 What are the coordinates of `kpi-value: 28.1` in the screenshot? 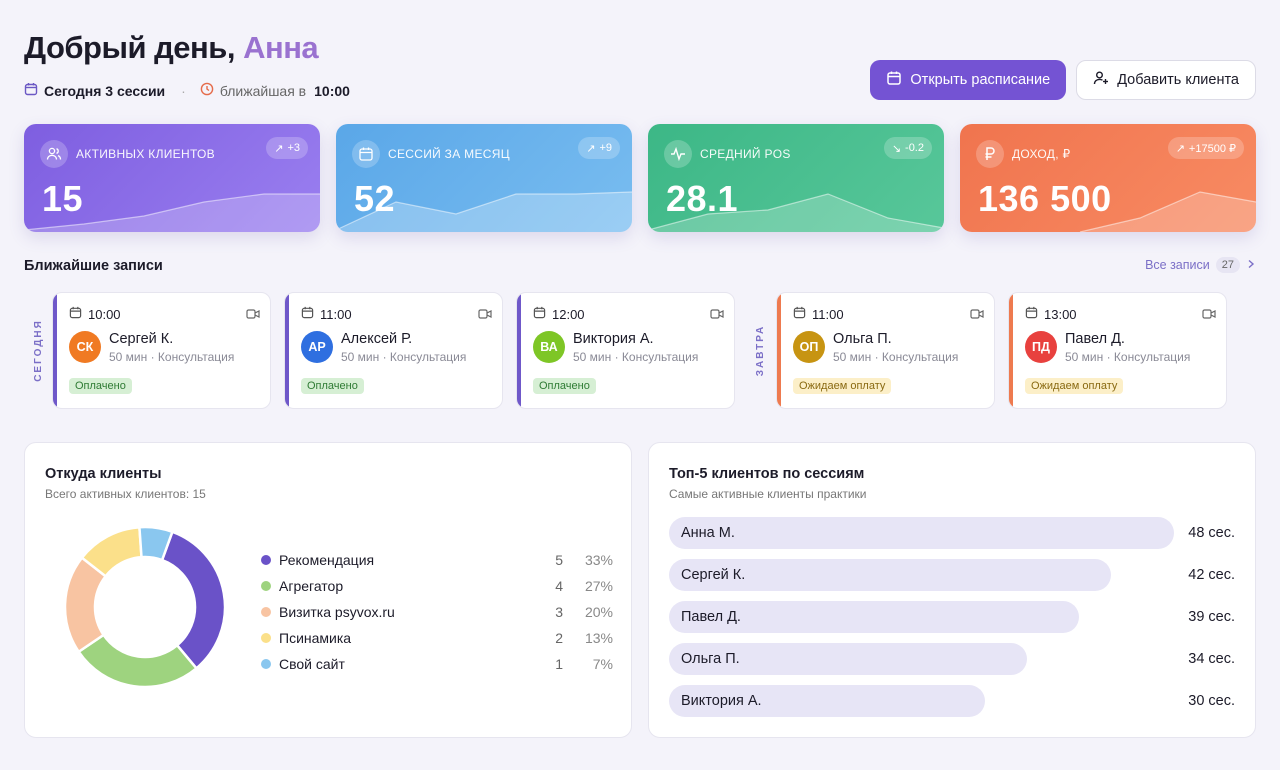 It's located at (702, 198).